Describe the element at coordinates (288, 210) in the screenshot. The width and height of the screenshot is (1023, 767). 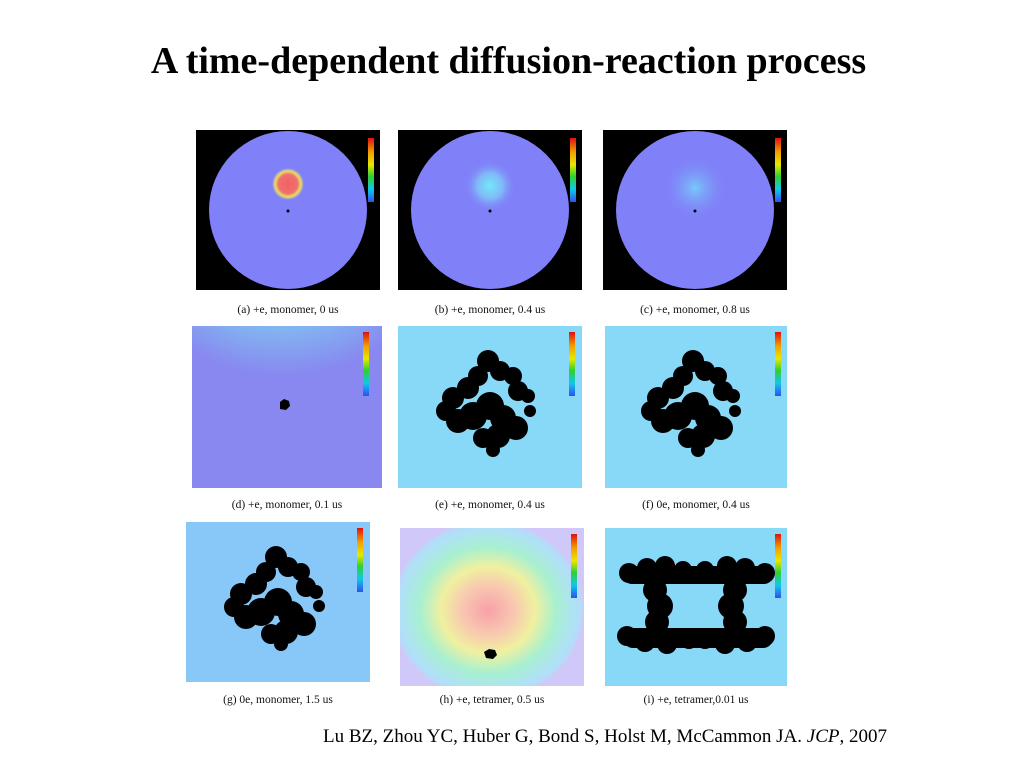
I see `figure-panel-a` at that location.